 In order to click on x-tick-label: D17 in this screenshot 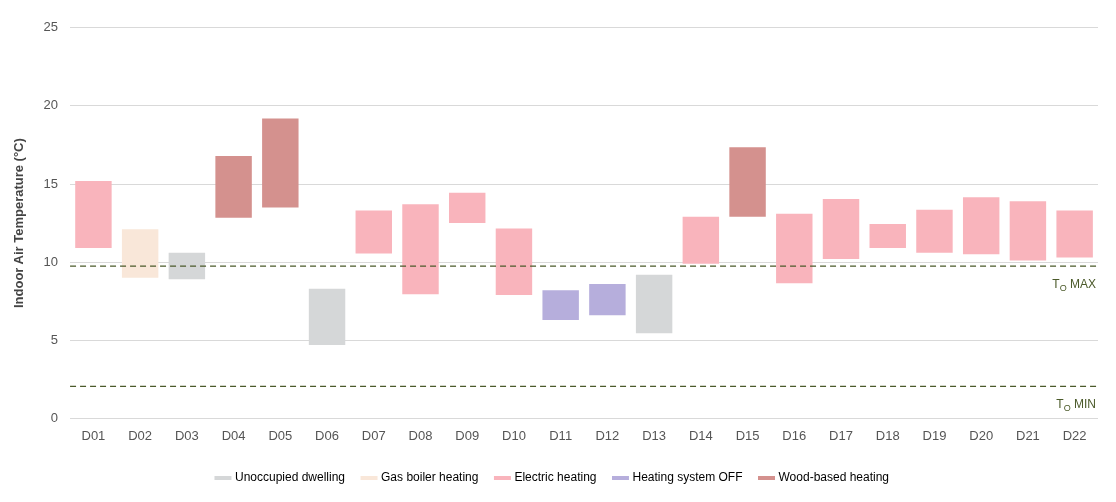, I will do `click(841, 435)`.